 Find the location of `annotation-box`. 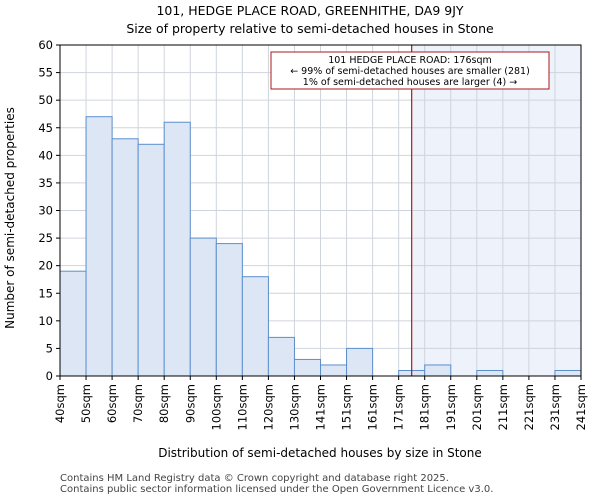

annotation-box is located at coordinates (410, 70).